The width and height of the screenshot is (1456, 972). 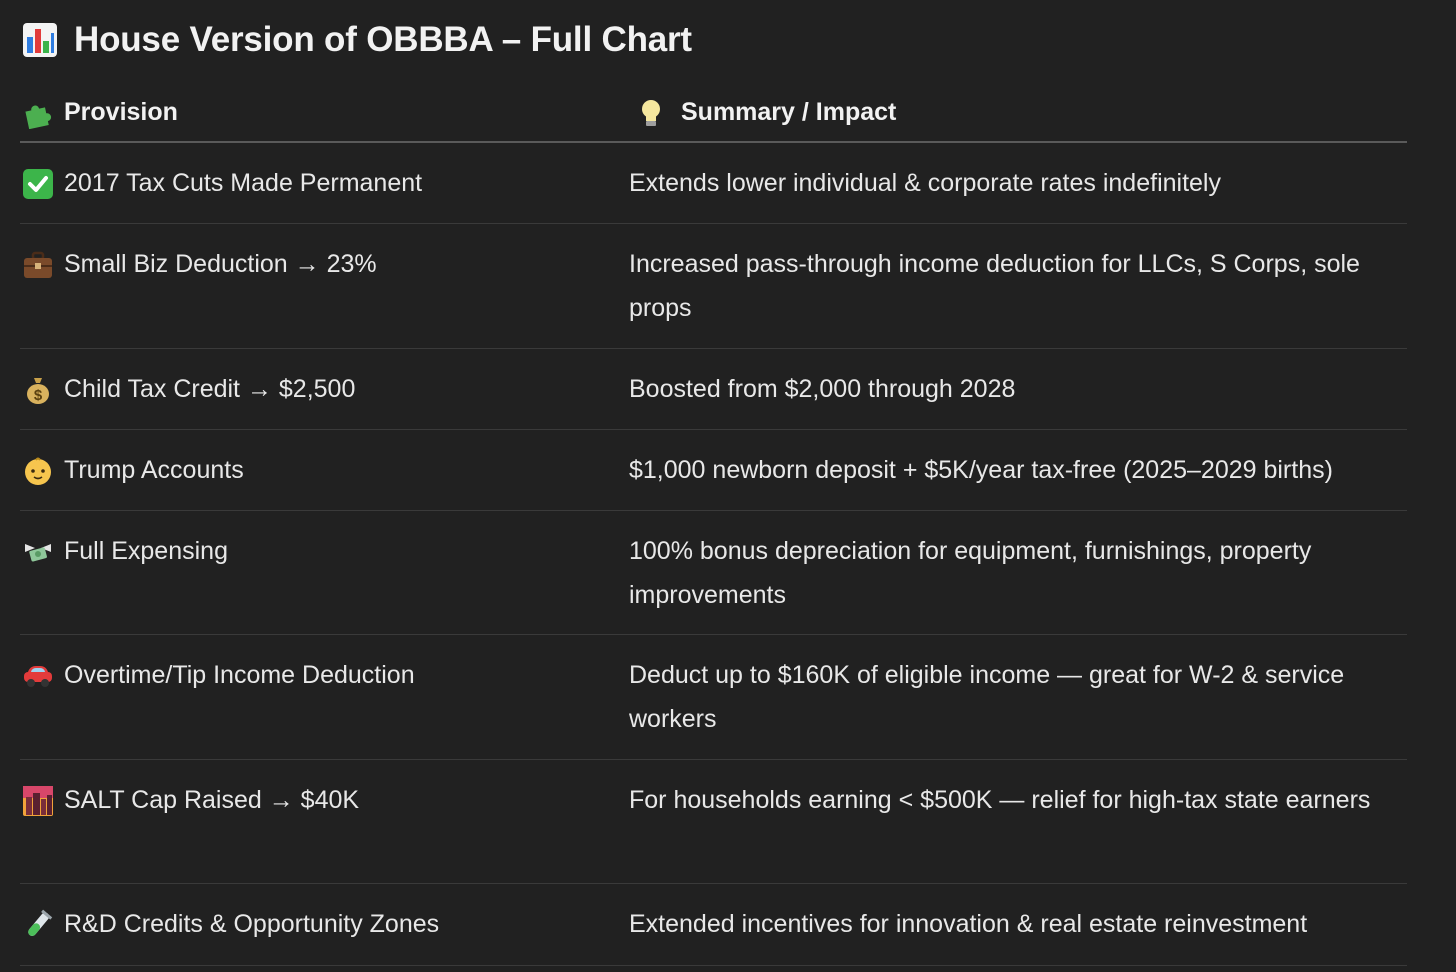 I want to click on page-title-text: House Version of OBBBA – Full Chart, so click(x=383, y=39).